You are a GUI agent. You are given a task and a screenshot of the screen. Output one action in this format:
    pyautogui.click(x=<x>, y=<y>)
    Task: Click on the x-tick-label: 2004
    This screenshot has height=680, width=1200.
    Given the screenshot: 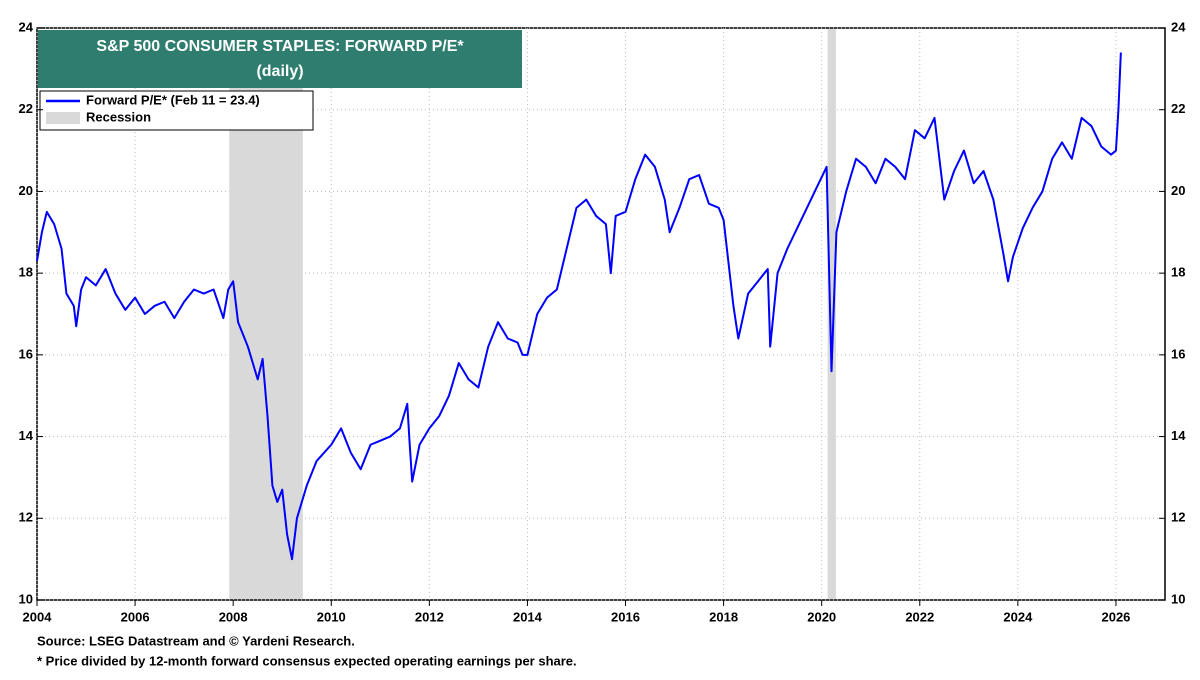 What is the action you would take?
    pyautogui.click(x=38, y=616)
    